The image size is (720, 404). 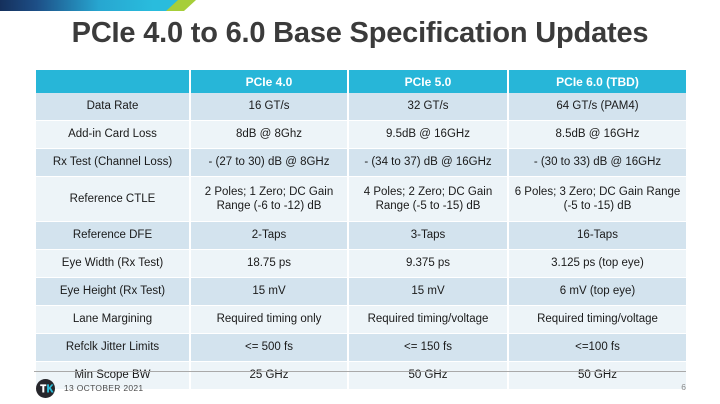 What do you see at coordinates (269, 263) in the screenshot?
I see `cell-pcie40: 18.75 ps` at bounding box center [269, 263].